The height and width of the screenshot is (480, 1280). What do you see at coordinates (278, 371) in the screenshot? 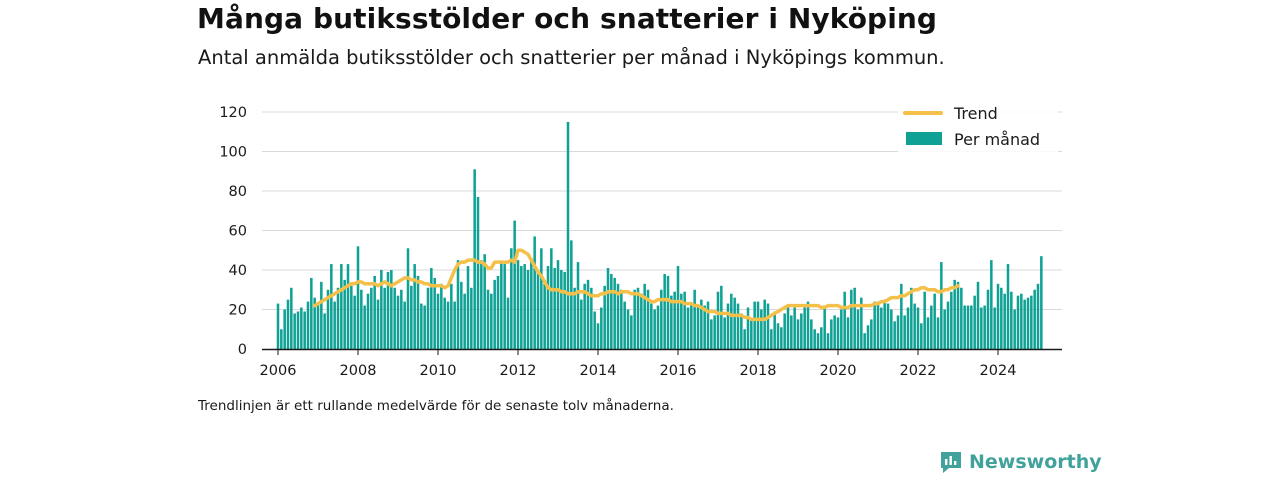
I see `x-tick-label: 2006` at bounding box center [278, 371].